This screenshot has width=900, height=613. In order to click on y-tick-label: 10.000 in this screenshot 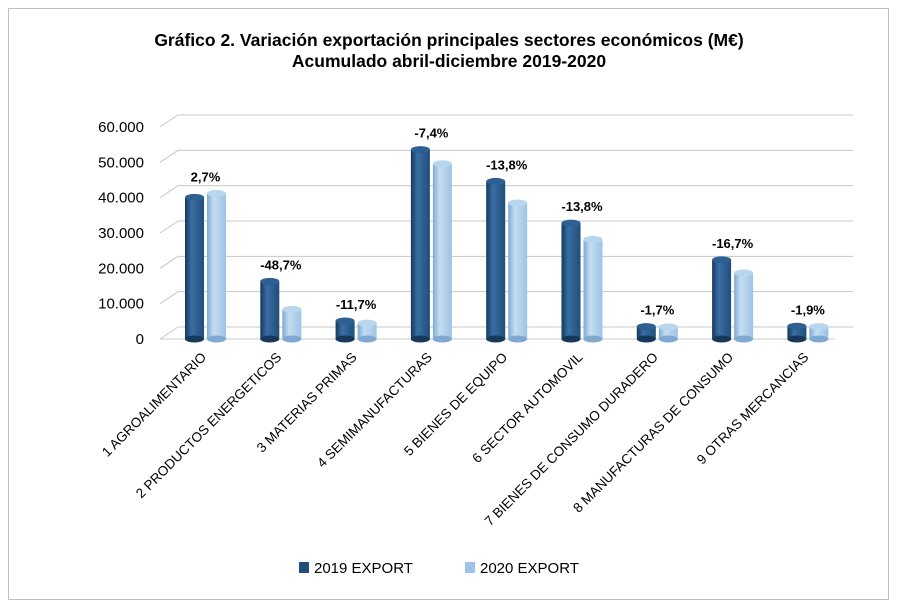, I will do `click(121, 304)`.